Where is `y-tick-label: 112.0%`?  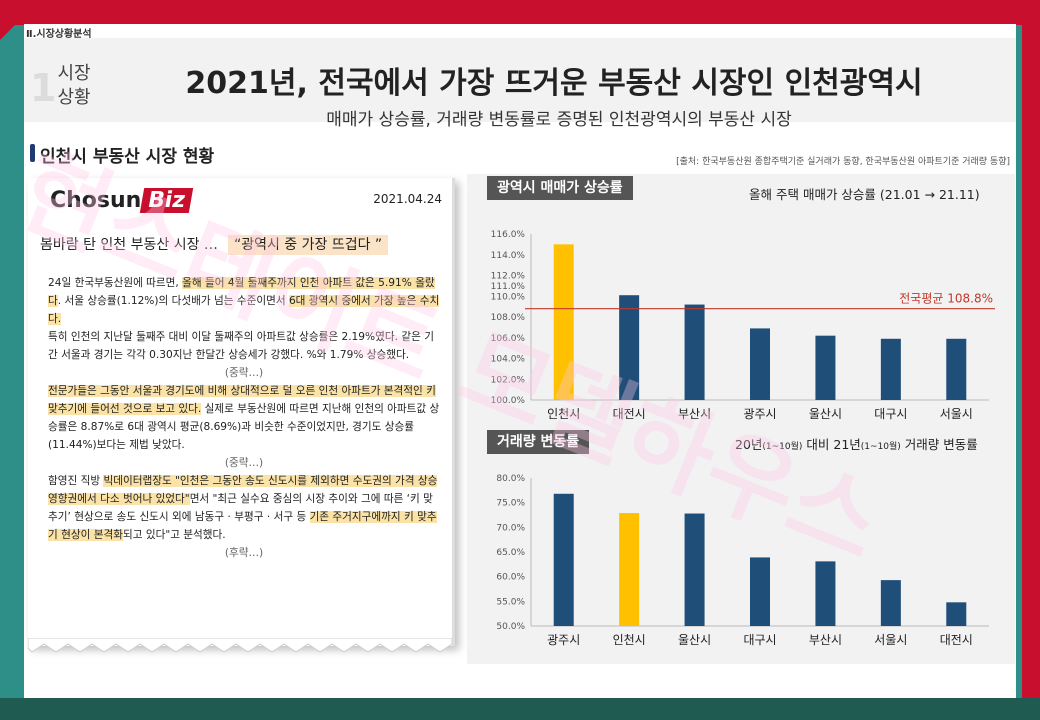 y-tick-label: 112.0% is located at coordinates (508, 277).